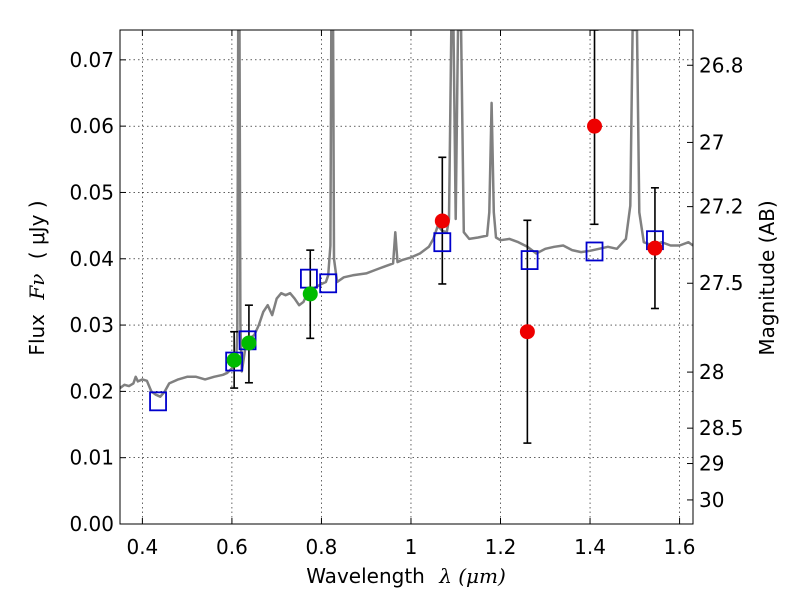 The height and width of the screenshot is (600, 800). What do you see at coordinates (721, 283) in the screenshot?
I see `right-tick-label: 27.5` at bounding box center [721, 283].